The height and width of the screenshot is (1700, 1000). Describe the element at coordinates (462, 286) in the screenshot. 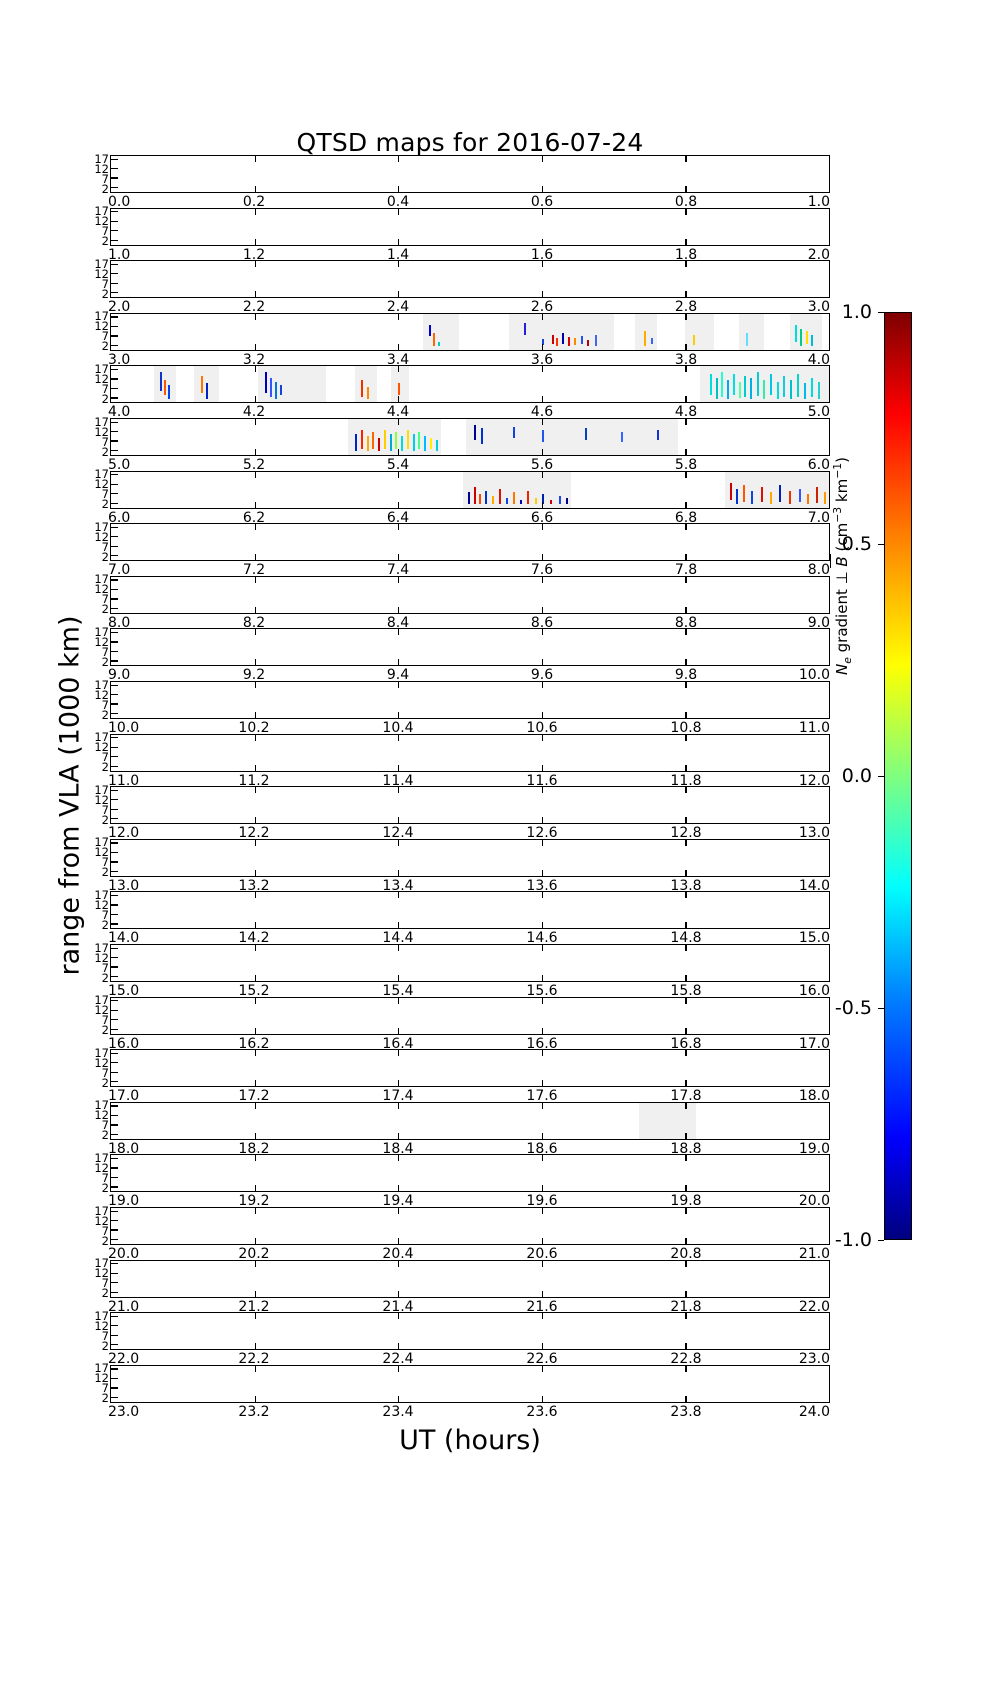

I see `time-panel: 17 12 7 2 2.0 2.2 2.4 2.6 2.8 3.0` at that location.